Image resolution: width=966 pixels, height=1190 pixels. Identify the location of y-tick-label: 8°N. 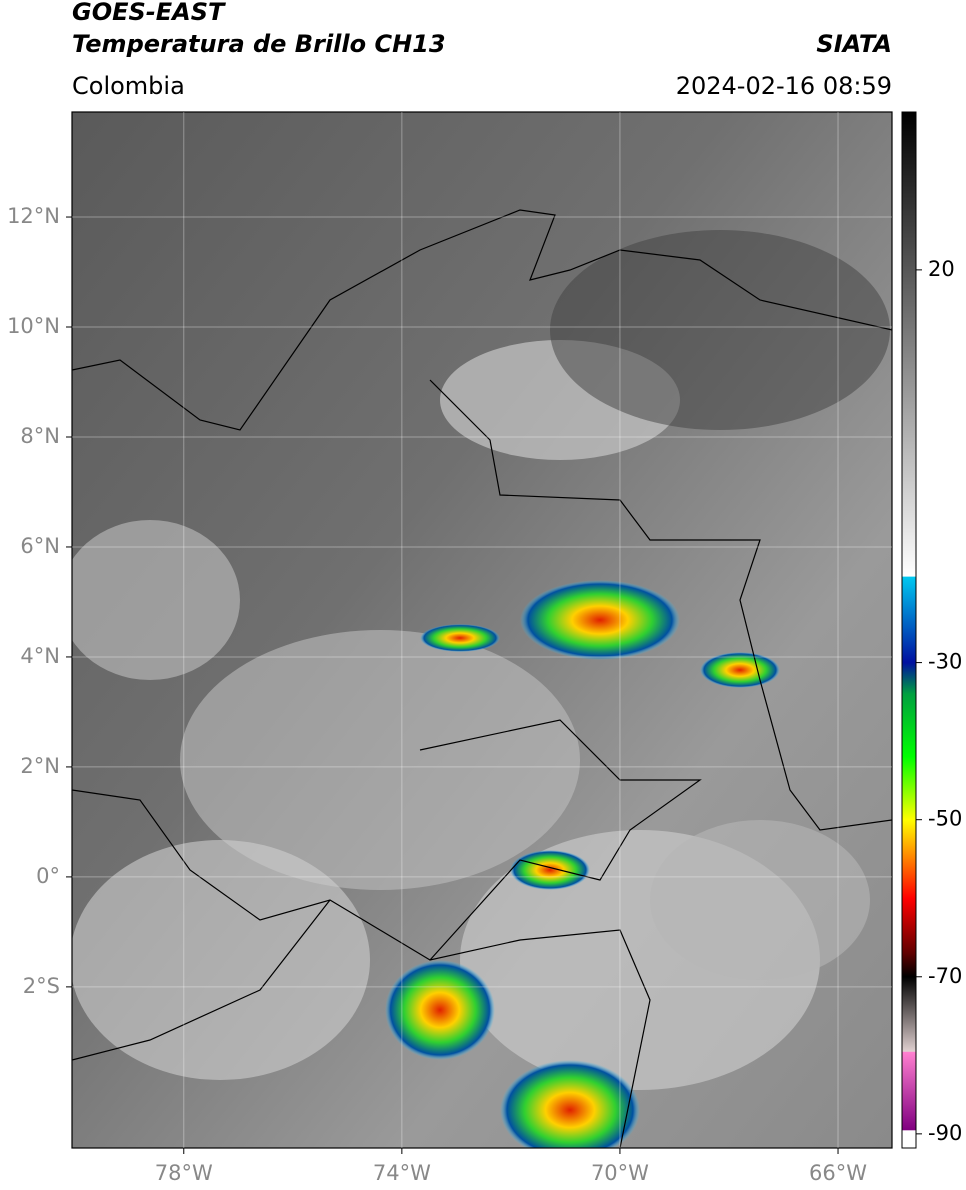
(40, 436).